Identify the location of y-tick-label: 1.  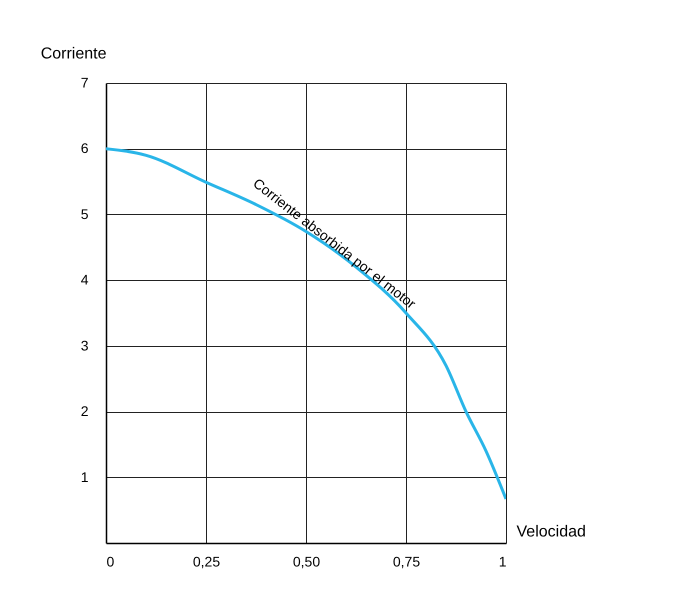
(84, 476).